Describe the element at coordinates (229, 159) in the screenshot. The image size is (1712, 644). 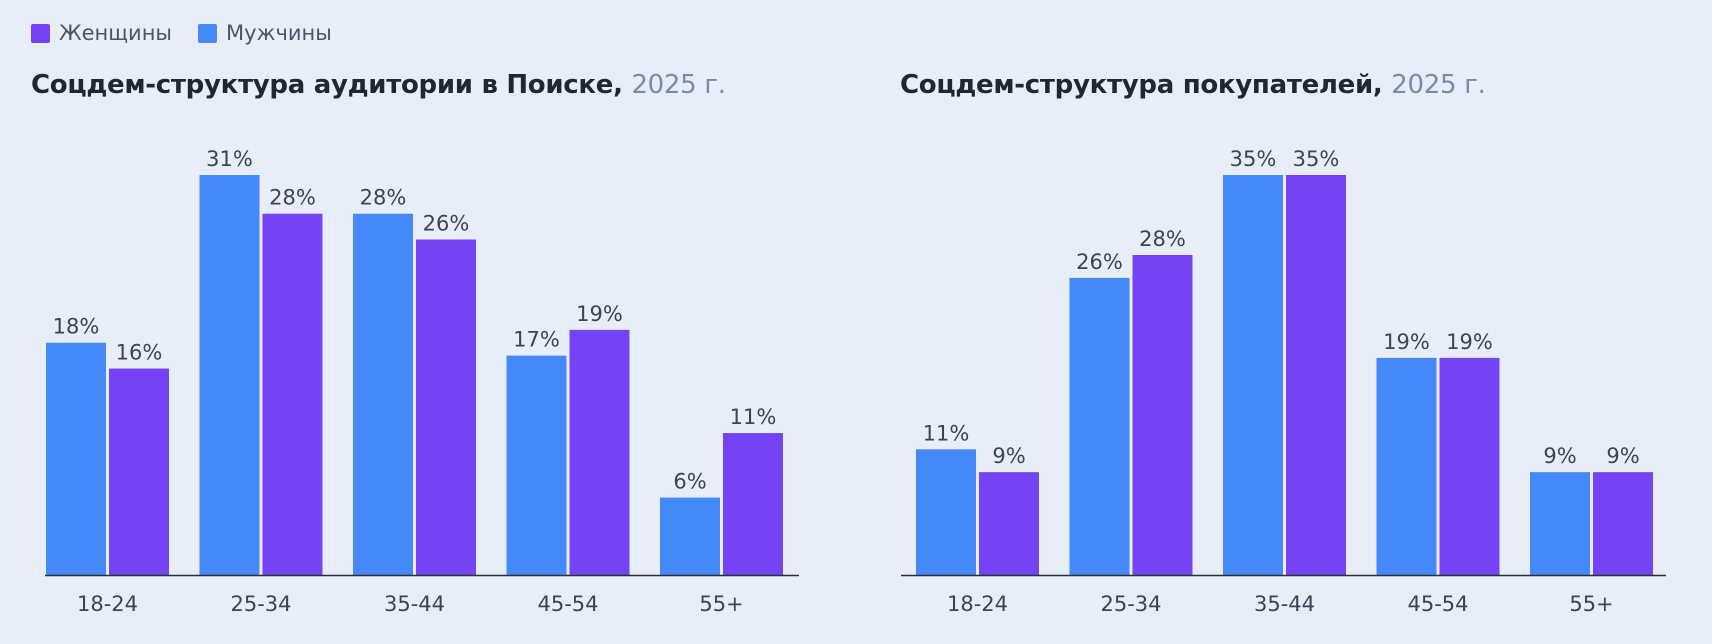
I see `data-label-men-25-34: 31%` at that location.